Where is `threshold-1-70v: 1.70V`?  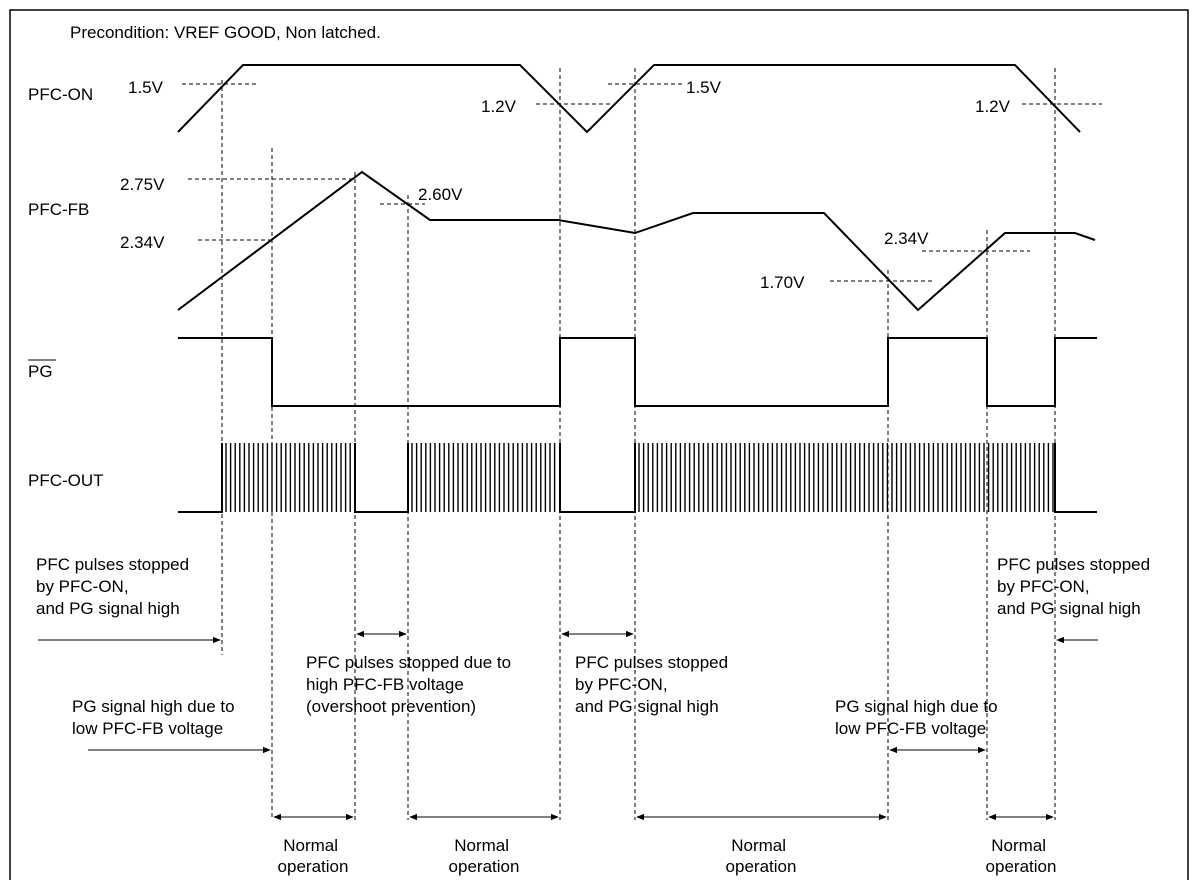
threshold-1-70v: 1.70V is located at coordinates (782, 282).